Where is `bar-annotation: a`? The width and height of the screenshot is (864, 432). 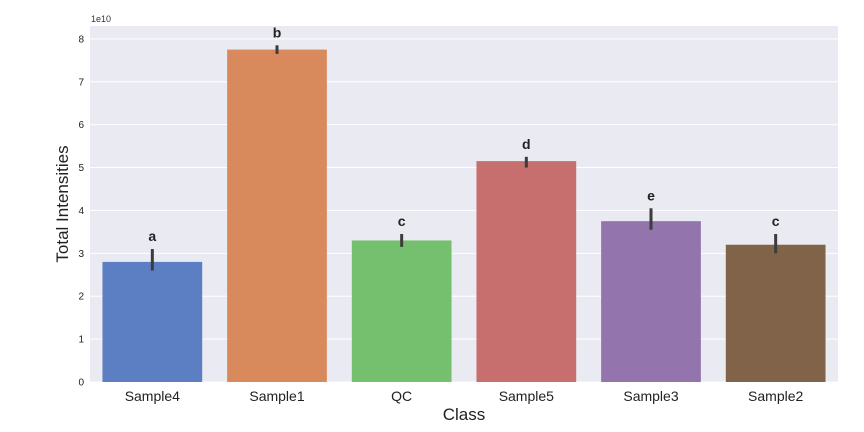 bar-annotation: a is located at coordinates (152, 236).